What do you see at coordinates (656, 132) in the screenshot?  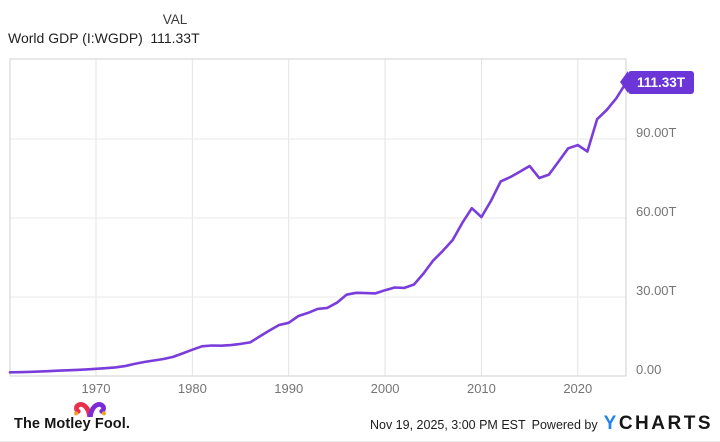 I see `y-axis-tick-label: 90.00T` at bounding box center [656, 132].